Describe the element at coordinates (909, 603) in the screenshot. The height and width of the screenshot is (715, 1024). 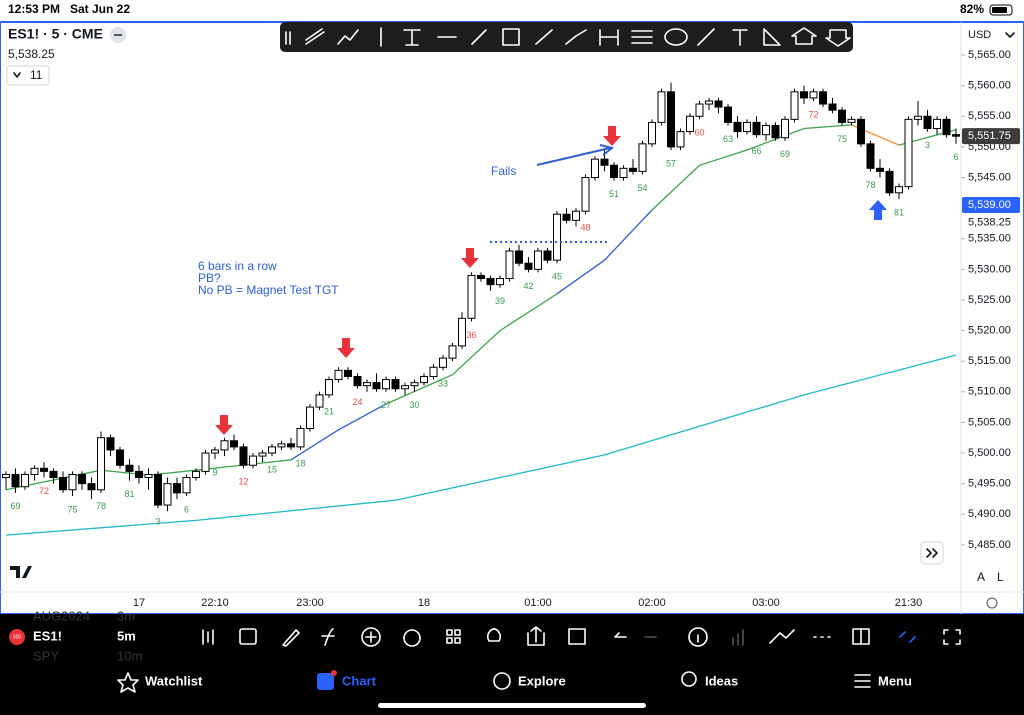
I see `x-tick-label: 21:30` at that location.